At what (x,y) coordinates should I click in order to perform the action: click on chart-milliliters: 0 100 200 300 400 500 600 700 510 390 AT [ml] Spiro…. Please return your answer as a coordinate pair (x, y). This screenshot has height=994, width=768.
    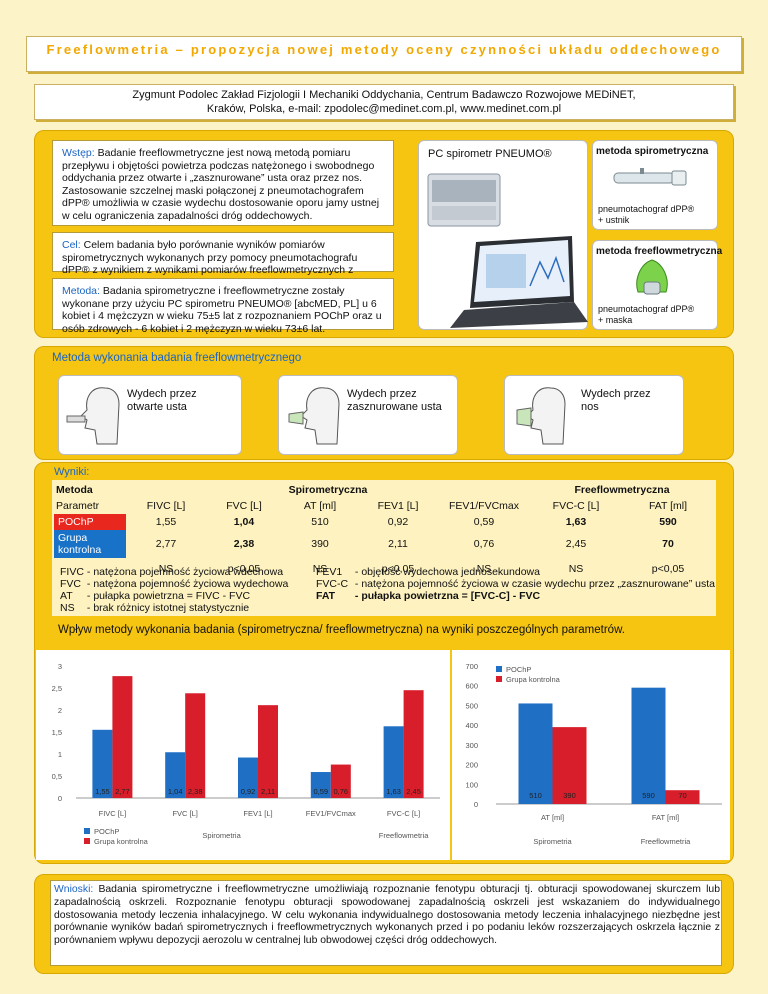
    Looking at the image, I should click on (591, 755).